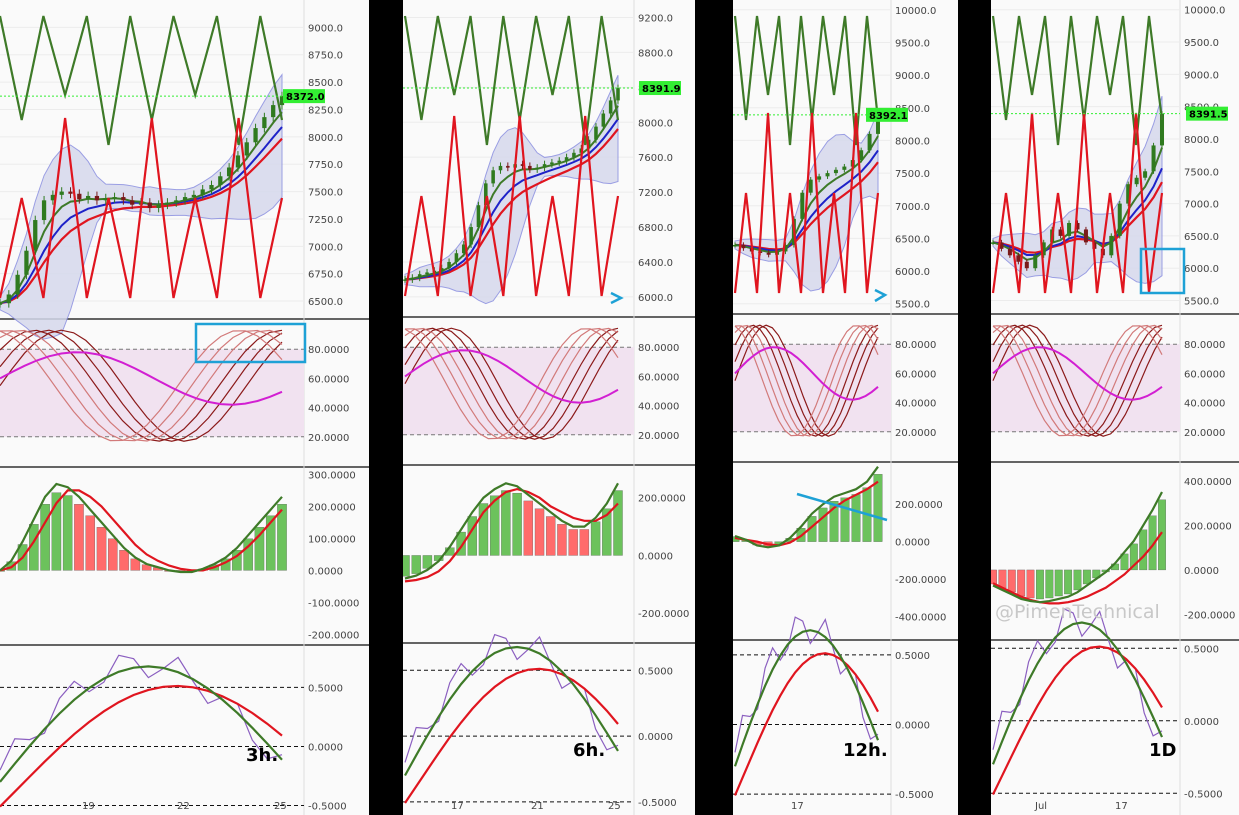 The width and height of the screenshot is (1239, 815). Describe the element at coordinates (1163, 750) in the screenshot. I see `timeframe-label: 1D` at that location.